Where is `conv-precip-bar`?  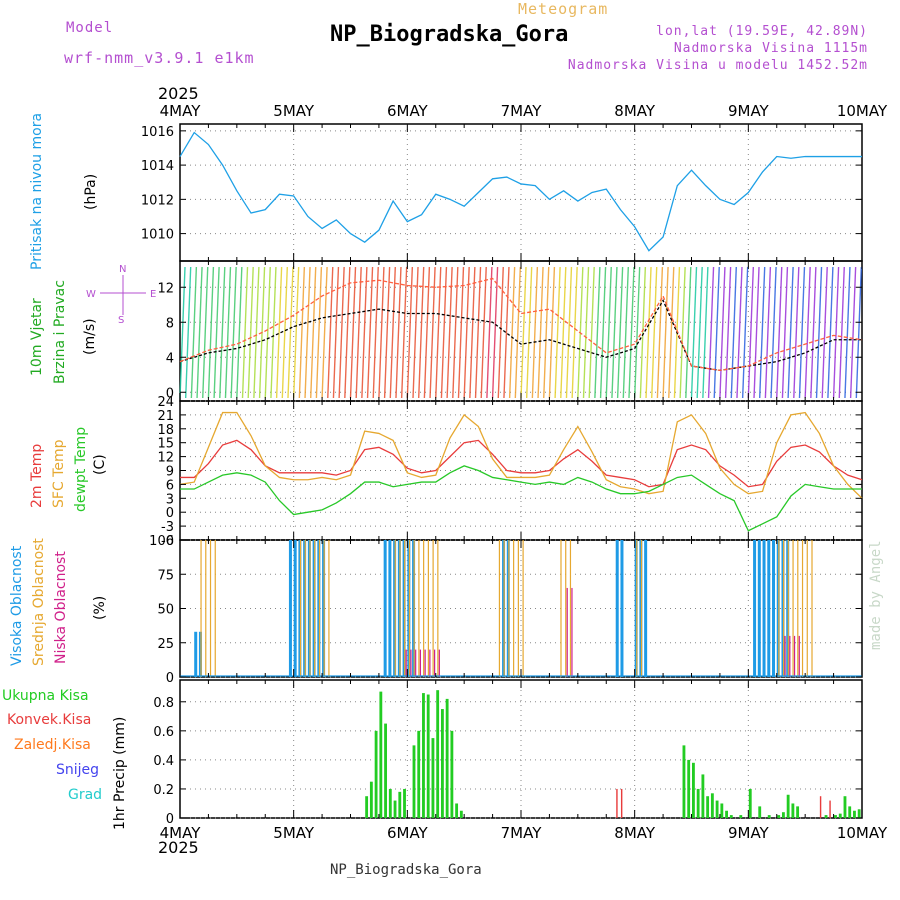
conv-precip-bar is located at coordinates (617, 803).